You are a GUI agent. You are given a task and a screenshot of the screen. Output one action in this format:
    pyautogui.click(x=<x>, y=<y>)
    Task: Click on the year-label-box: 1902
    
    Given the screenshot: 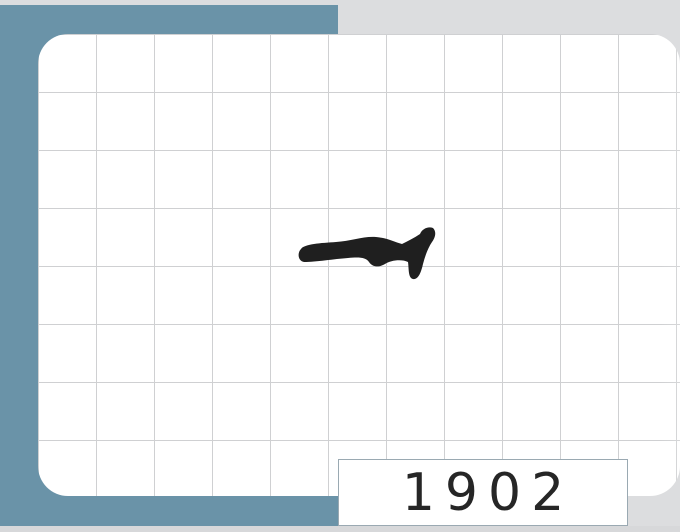 What is the action you would take?
    pyautogui.click(x=483, y=492)
    